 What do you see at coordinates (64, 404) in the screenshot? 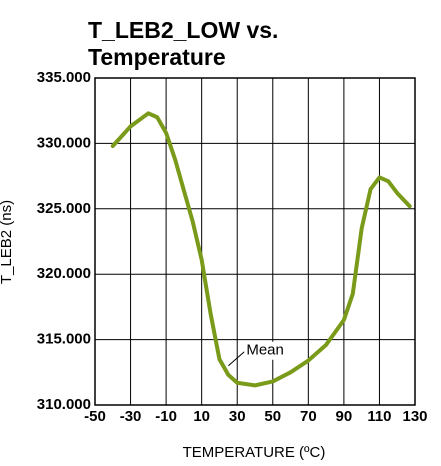
I see `y-tick-label: 310.000` at bounding box center [64, 404].